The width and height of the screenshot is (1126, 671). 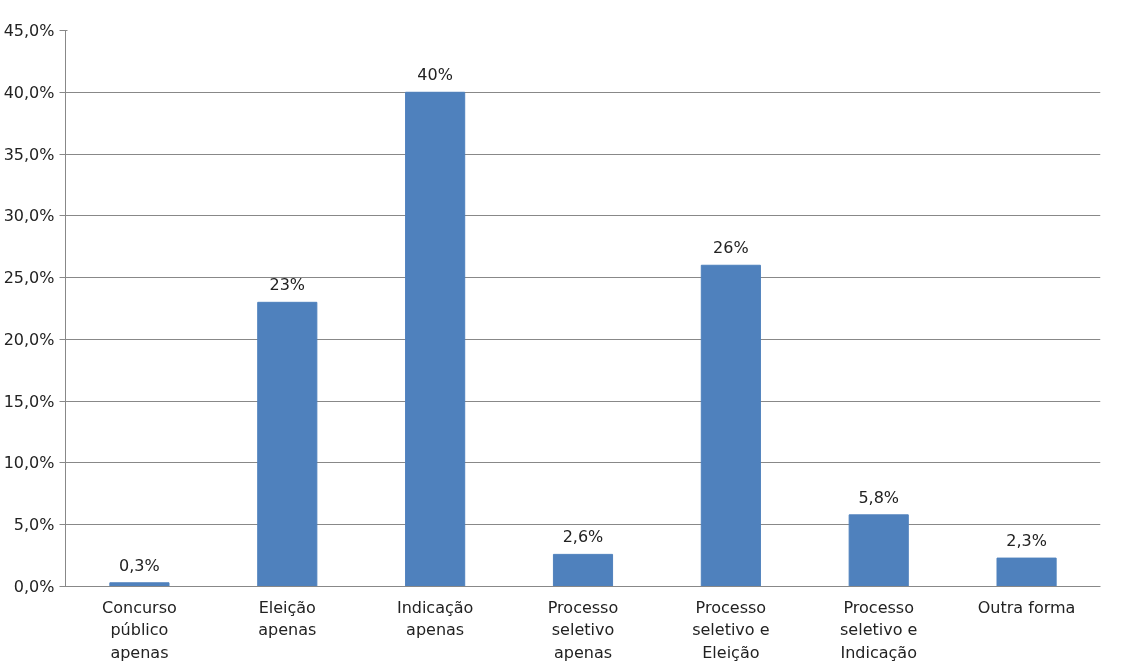 What do you see at coordinates (29, 339) in the screenshot?
I see `y-tick-label: 20,0%` at bounding box center [29, 339].